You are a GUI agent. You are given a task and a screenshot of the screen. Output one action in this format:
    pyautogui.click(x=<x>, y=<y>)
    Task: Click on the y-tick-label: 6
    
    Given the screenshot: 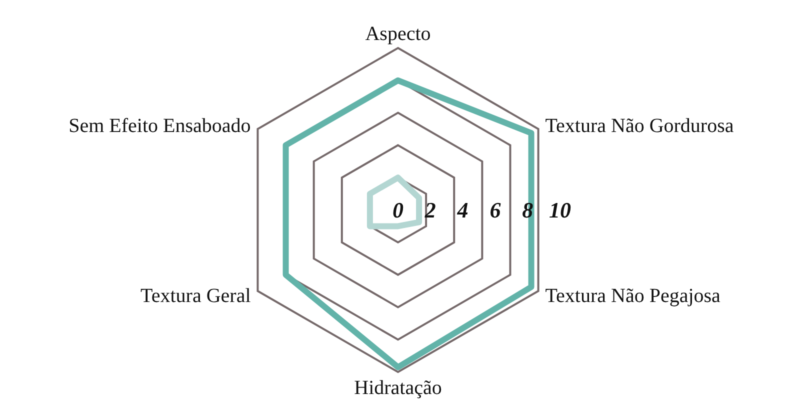 What is the action you would take?
    pyautogui.click(x=495, y=210)
    